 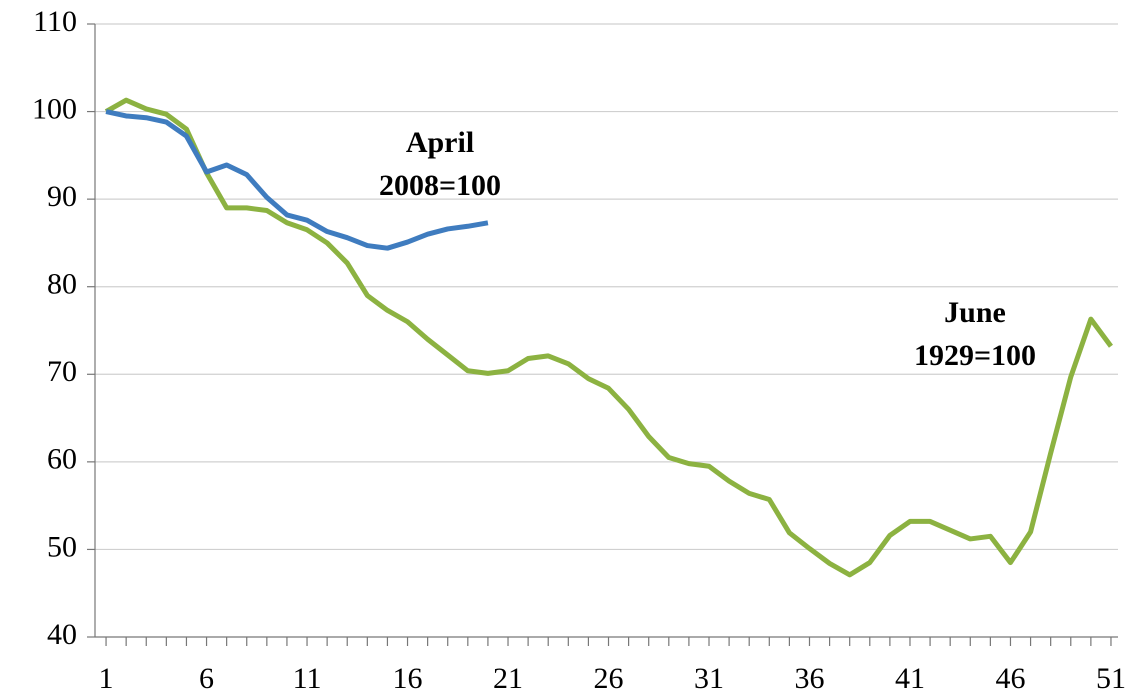 What do you see at coordinates (206, 678) in the screenshot?
I see `x-tick-label: 6` at bounding box center [206, 678].